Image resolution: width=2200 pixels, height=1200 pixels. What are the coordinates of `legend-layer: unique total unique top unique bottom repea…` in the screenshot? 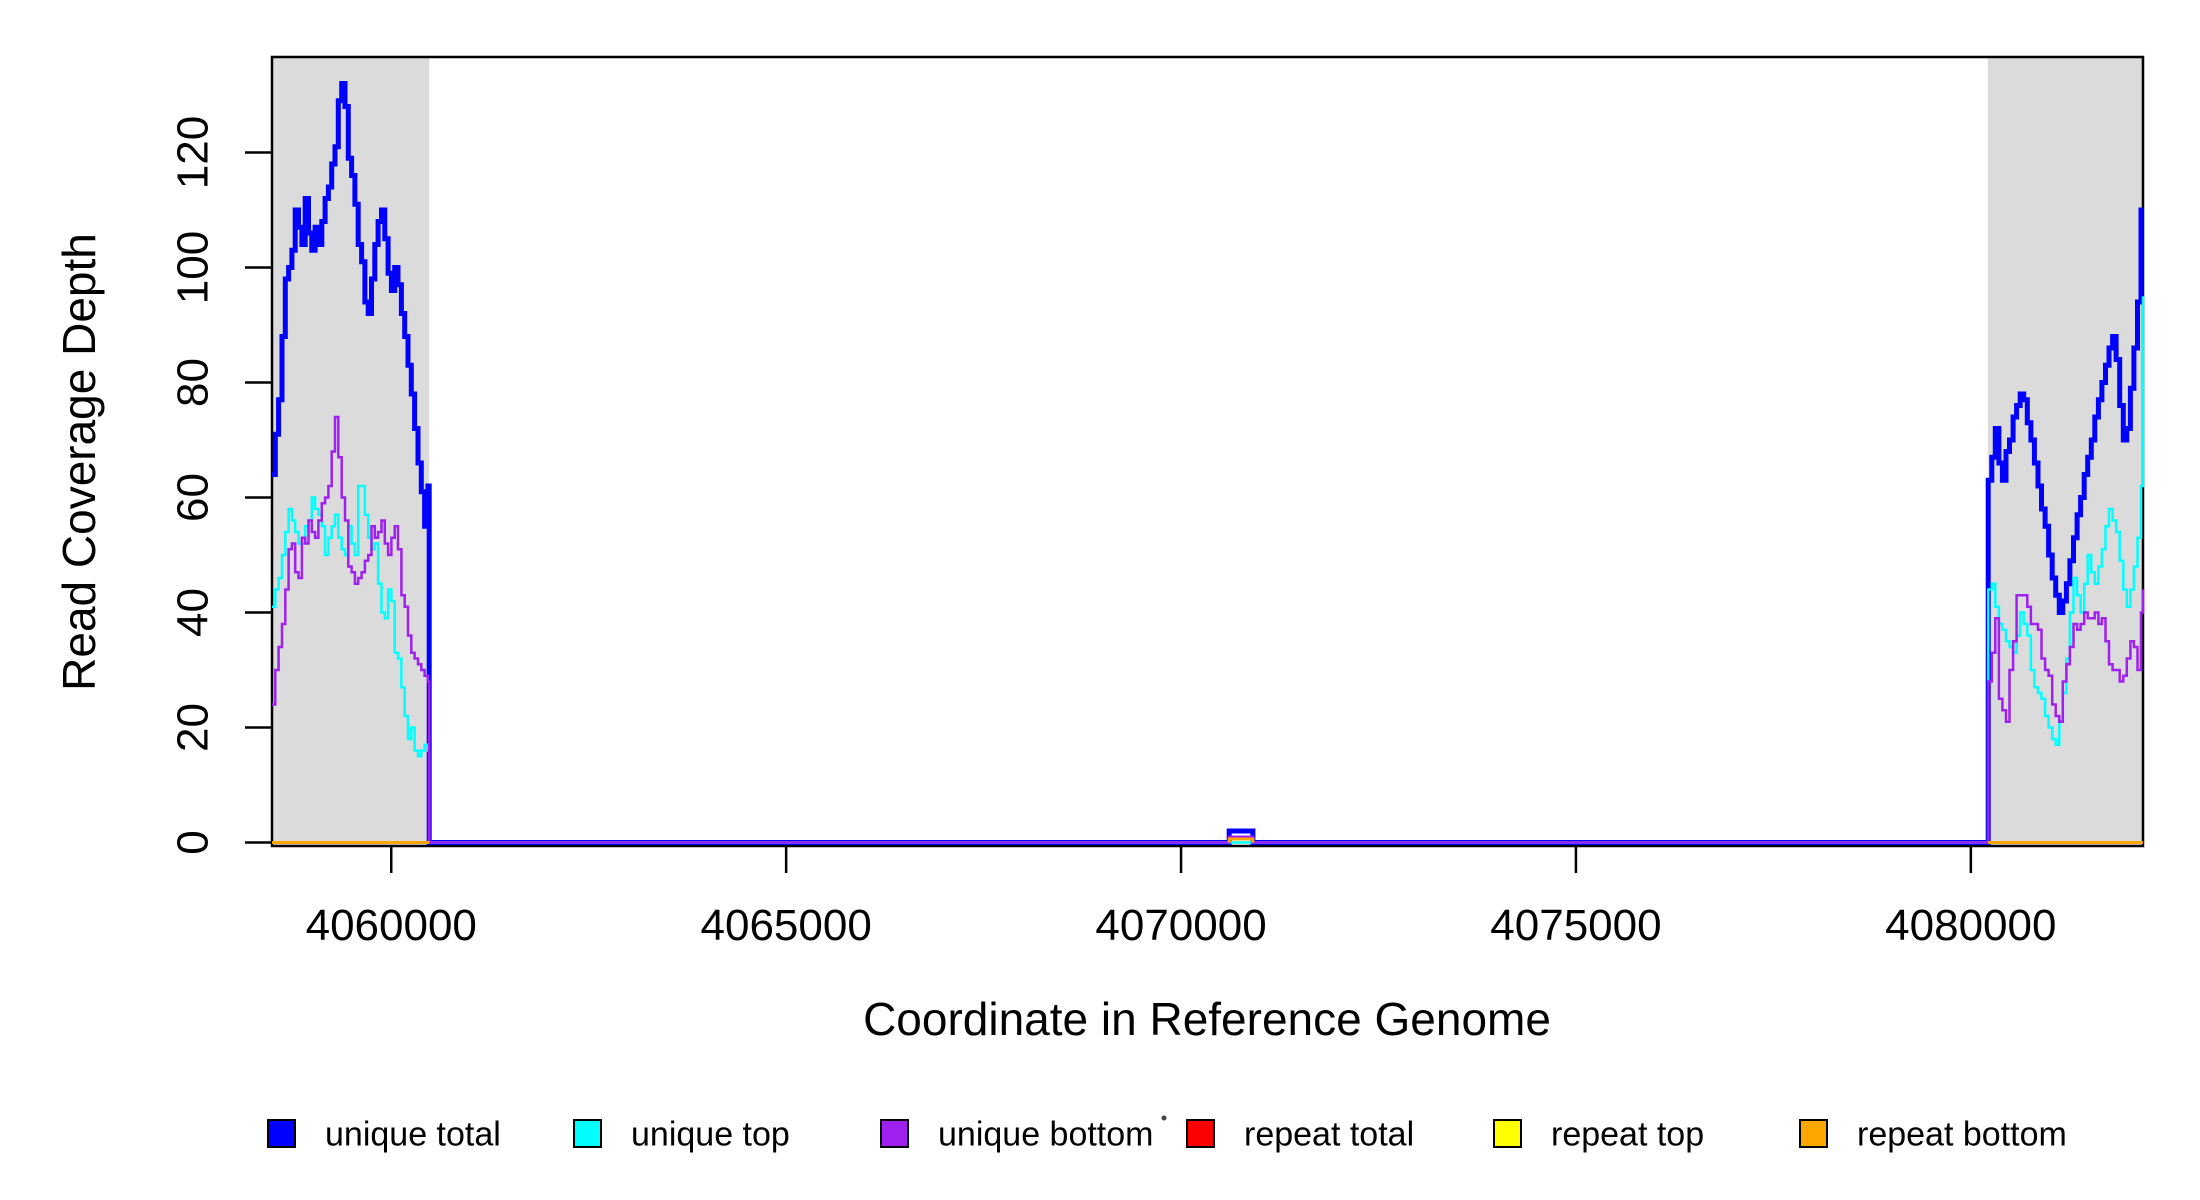 It's located at (1167, 1134).